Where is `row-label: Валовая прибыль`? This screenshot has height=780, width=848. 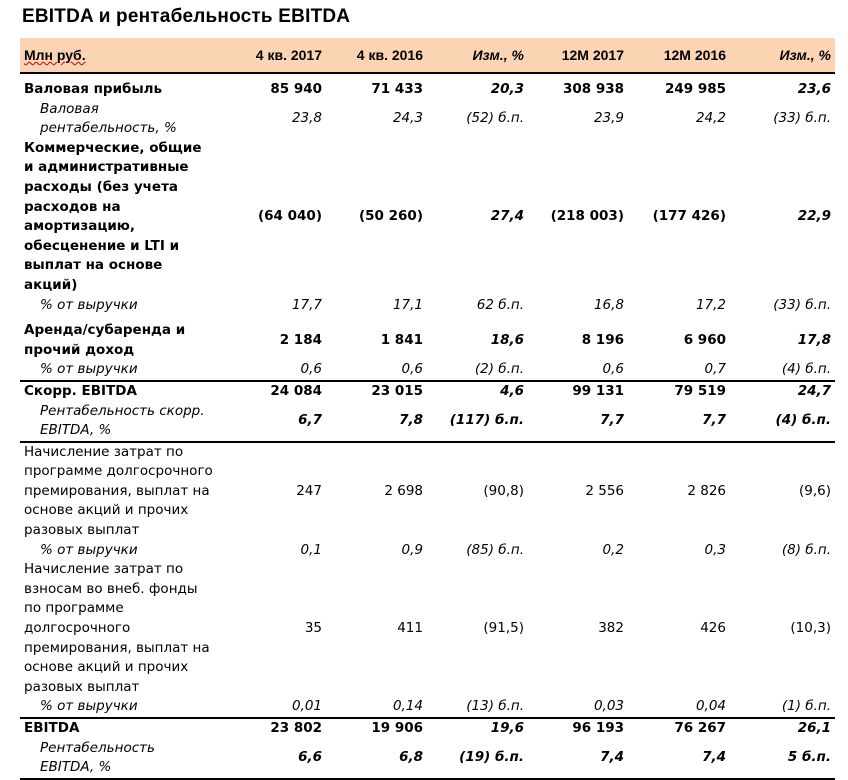
row-label: Валовая прибыль is located at coordinates (93, 89).